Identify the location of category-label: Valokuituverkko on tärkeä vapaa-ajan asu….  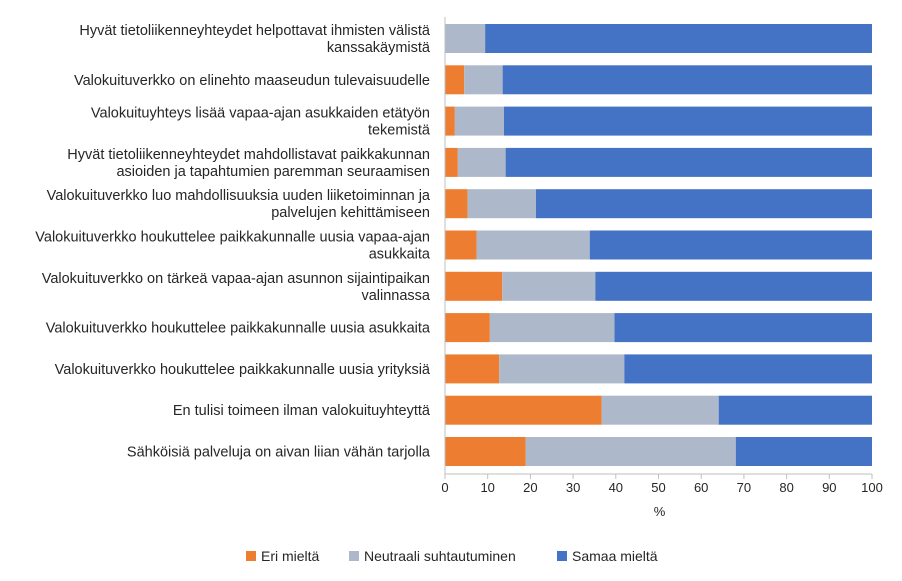
(236, 287).